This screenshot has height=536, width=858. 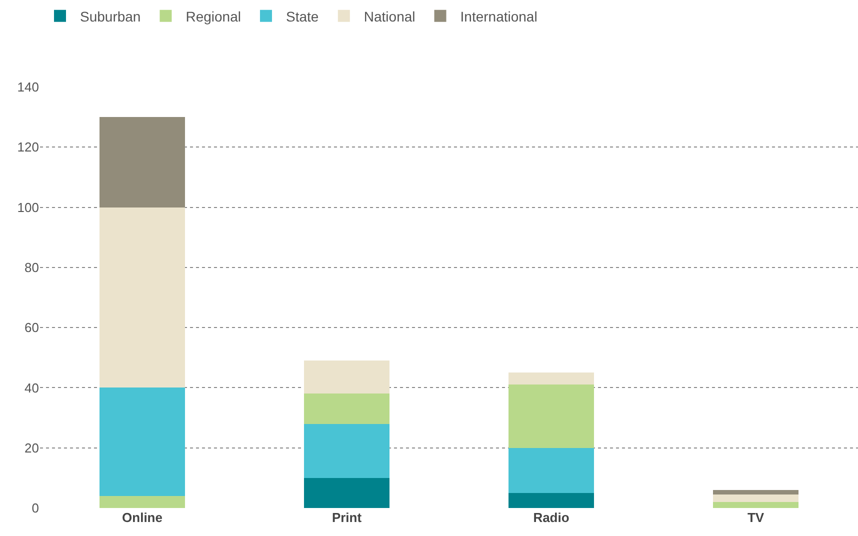 What do you see at coordinates (551, 517) in the screenshot?
I see `x-tick-label: Radio` at bounding box center [551, 517].